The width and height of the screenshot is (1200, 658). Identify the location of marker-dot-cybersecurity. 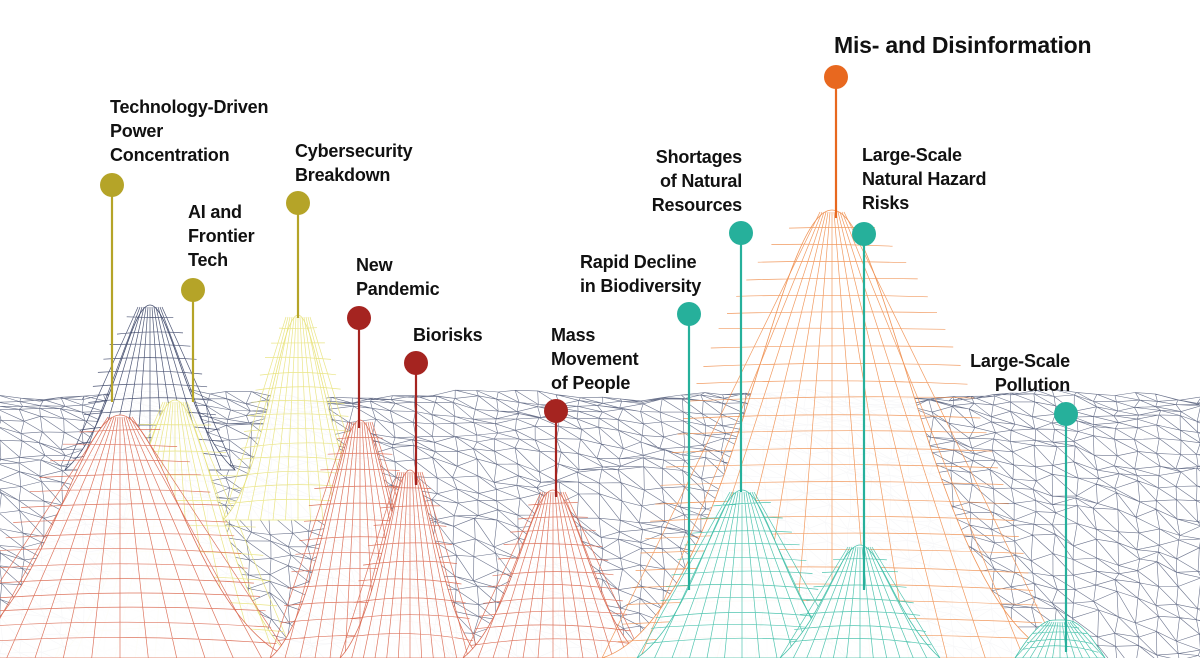
(298, 203).